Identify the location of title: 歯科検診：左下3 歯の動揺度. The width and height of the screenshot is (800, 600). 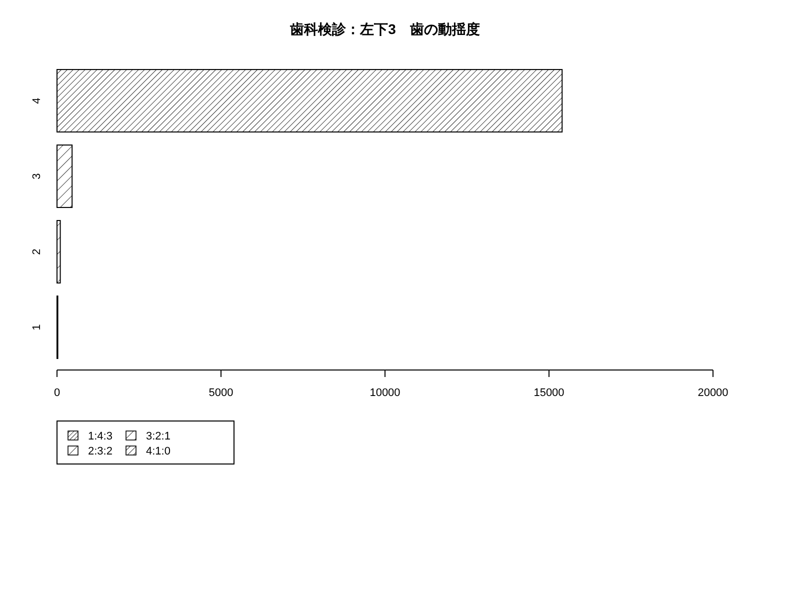
(385, 29).